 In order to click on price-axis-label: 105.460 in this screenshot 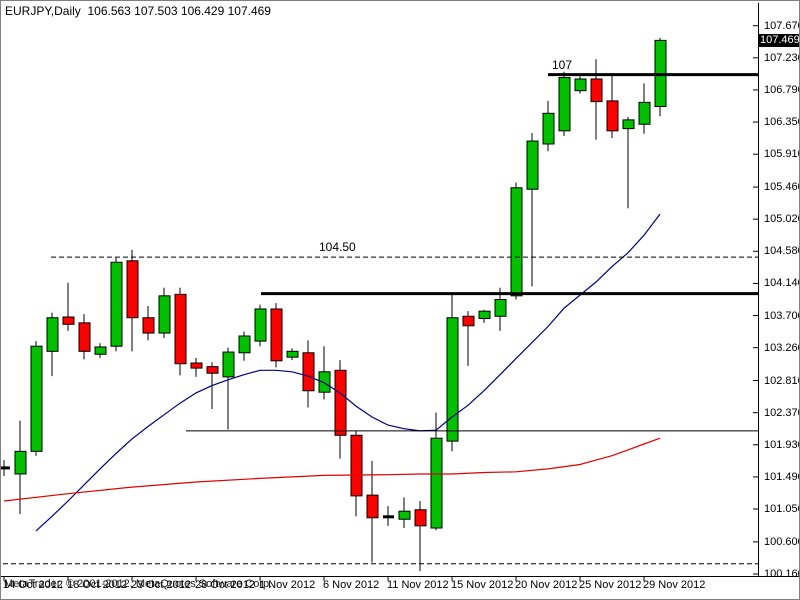, I will do `click(782, 187)`.